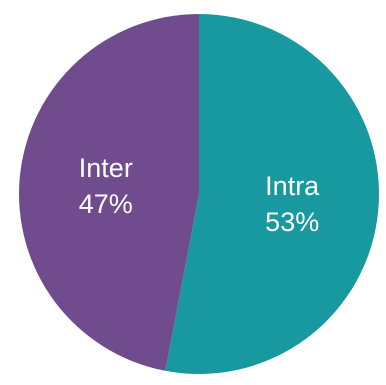 Image resolution: width=386 pixels, height=385 pixels. I want to click on slice-value-label-intra: 53%, so click(292, 222).